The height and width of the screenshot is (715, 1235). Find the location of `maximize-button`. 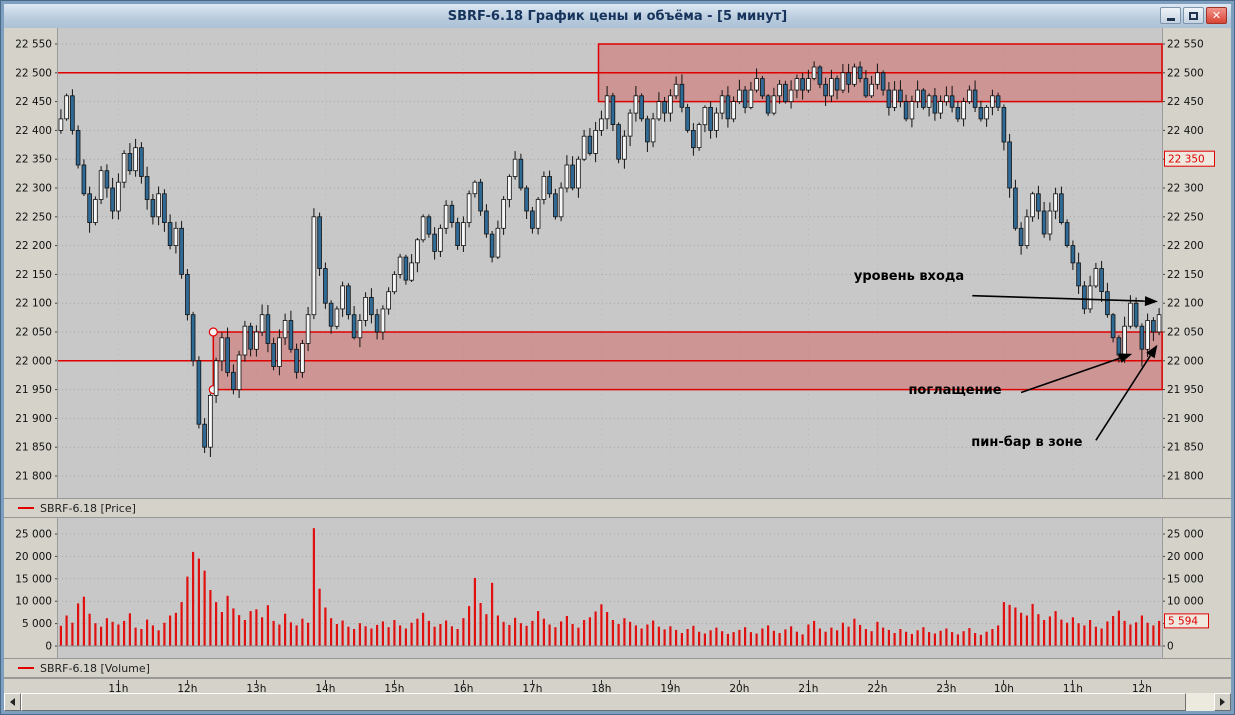

maximize-button is located at coordinates (1193, 15).